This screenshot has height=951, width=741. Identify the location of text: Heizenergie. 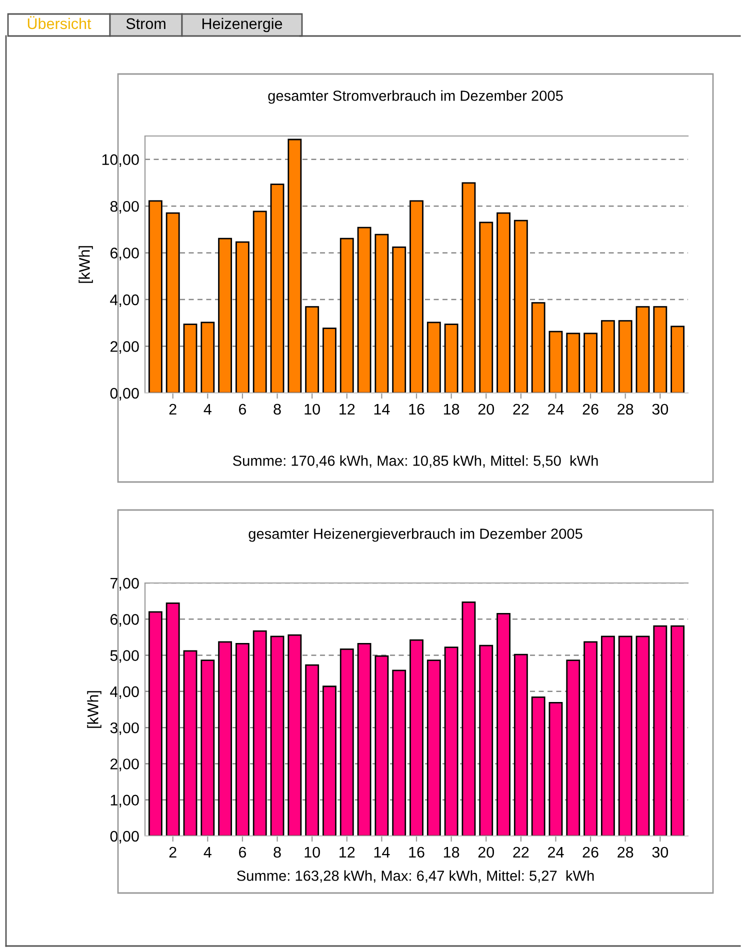
(242, 25).